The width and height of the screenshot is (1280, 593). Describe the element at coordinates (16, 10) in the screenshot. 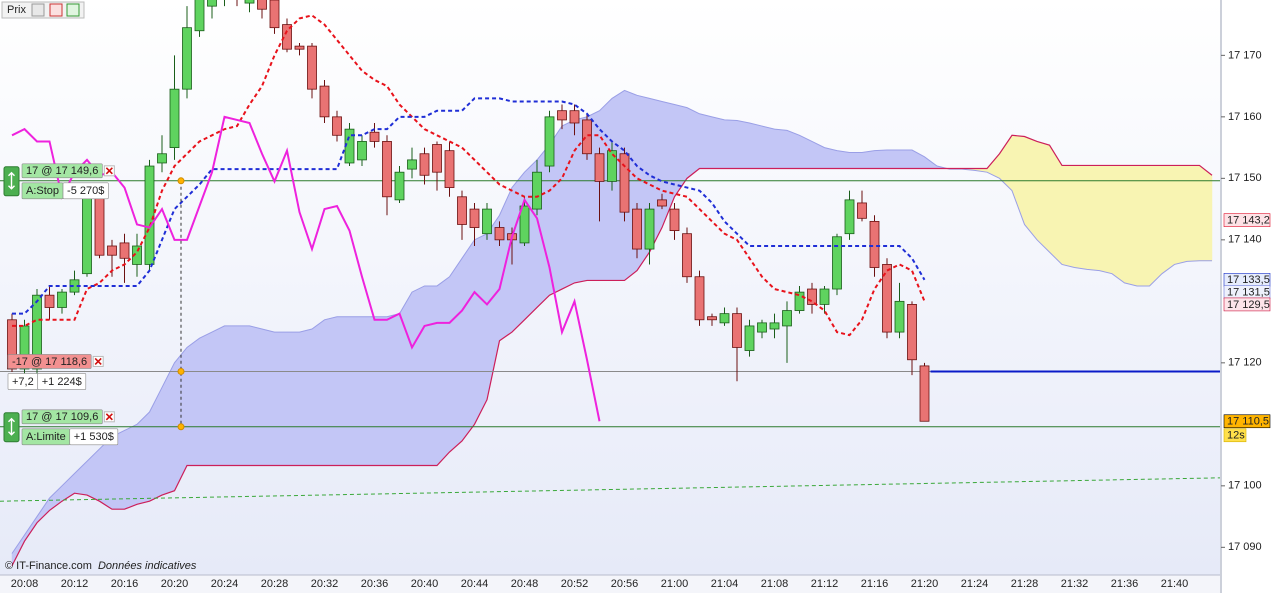

I see `header-title: Prix` at that location.